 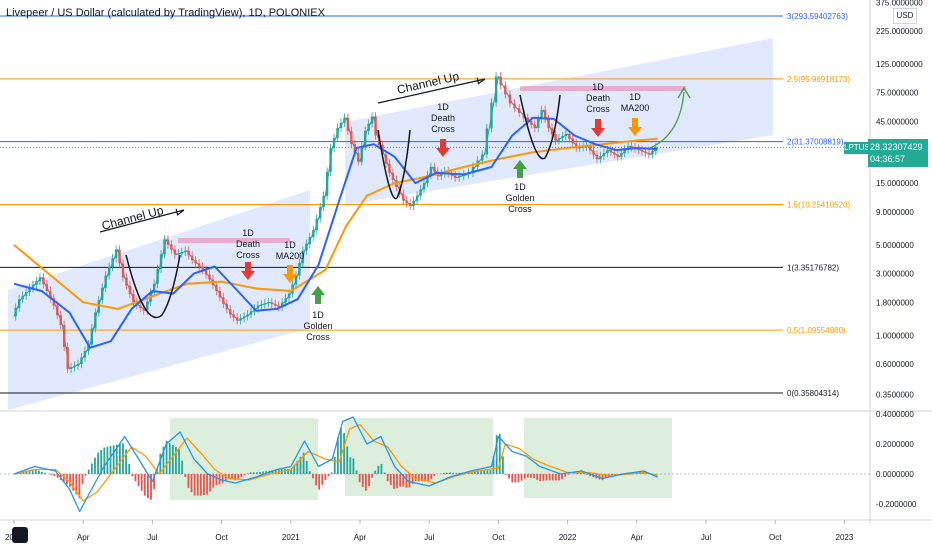 I want to click on death-cross-arrow-2-shaft, so click(x=443, y=143).